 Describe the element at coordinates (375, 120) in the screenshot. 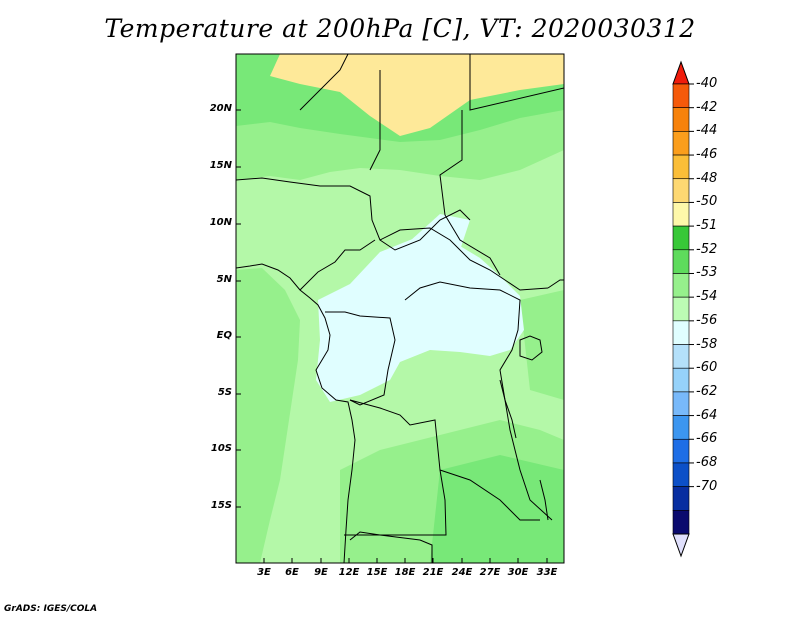

I see `border-libya-chad` at that location.